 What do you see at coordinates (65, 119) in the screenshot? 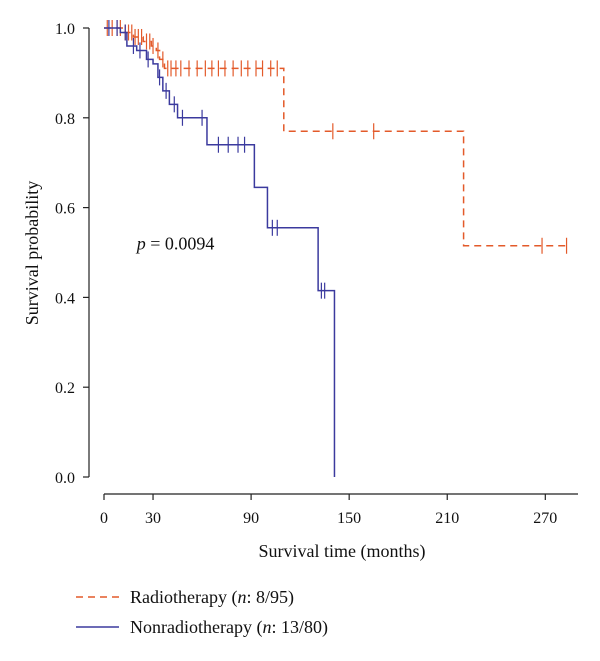
I see `y-tick-label: 0.8` at bounding box center [65, 119].